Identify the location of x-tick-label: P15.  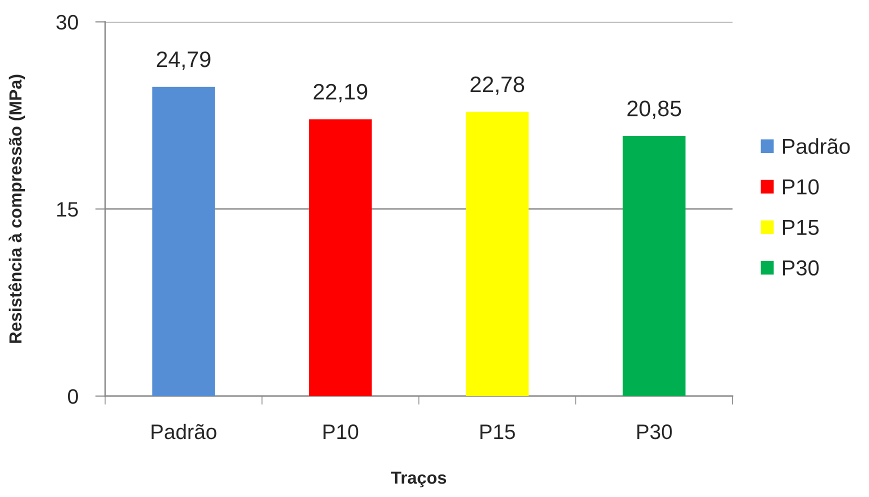
(497, 432).